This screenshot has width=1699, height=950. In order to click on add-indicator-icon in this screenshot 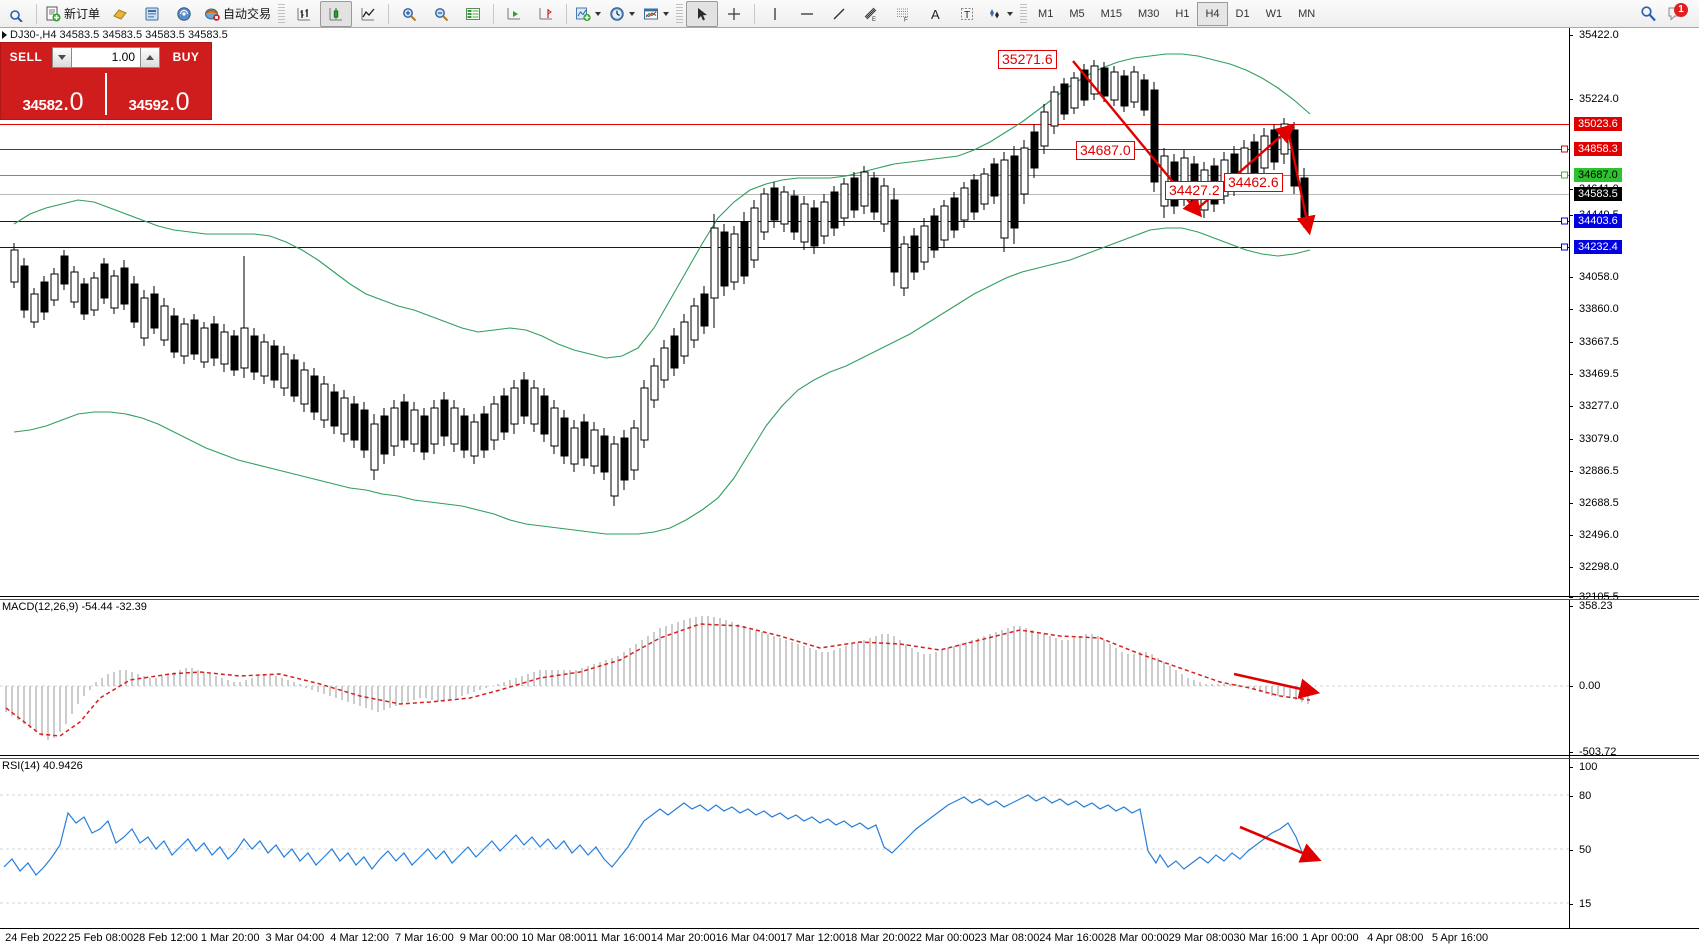, I will do `click(588, 14)`.